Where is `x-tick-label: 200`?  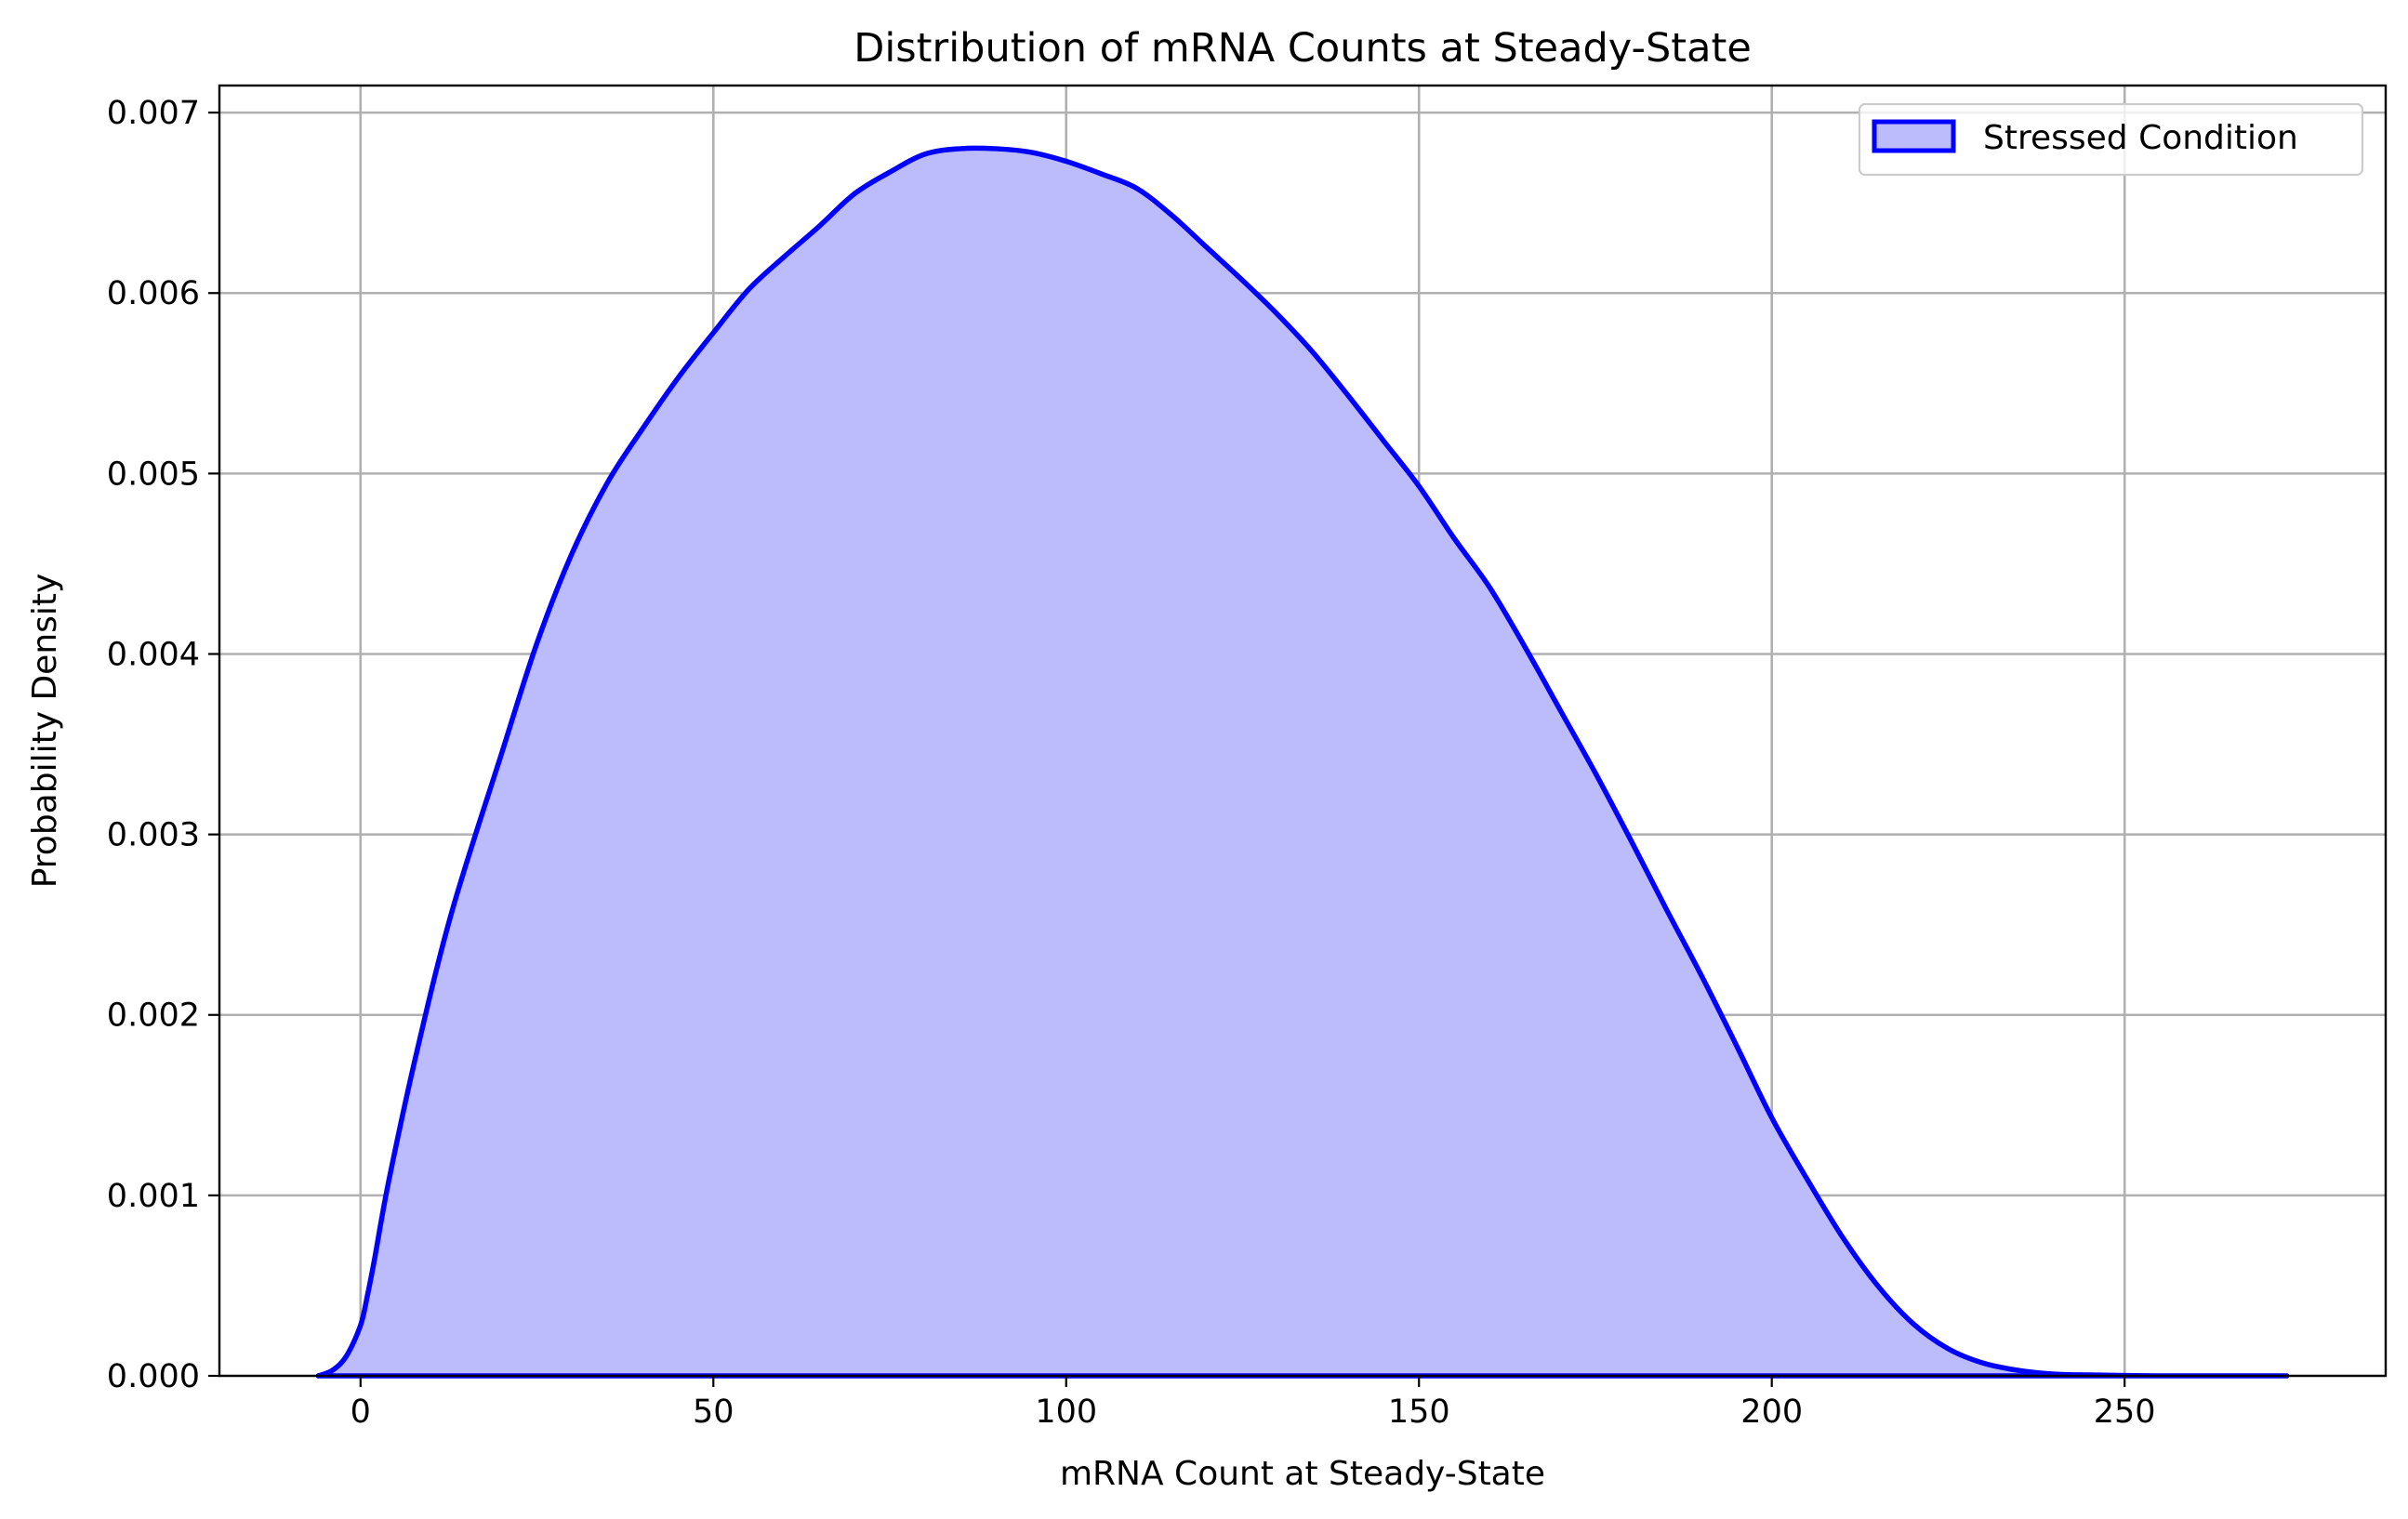 x-tick-label: 200 is located at coordinates (1771, 1412).